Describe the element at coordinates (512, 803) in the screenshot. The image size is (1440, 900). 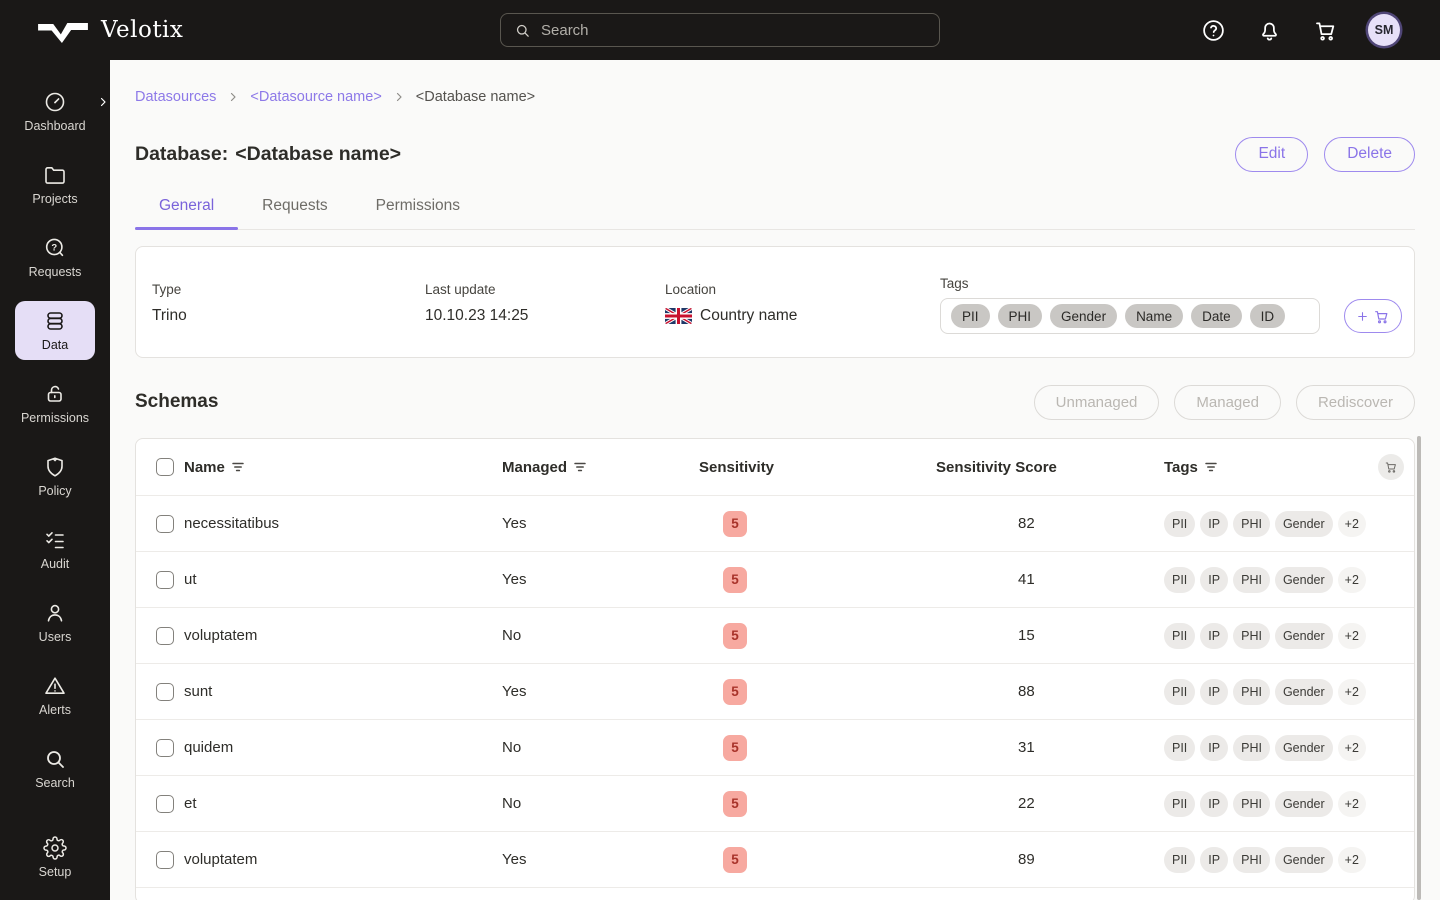
I see `schema-managed: No` at that location.